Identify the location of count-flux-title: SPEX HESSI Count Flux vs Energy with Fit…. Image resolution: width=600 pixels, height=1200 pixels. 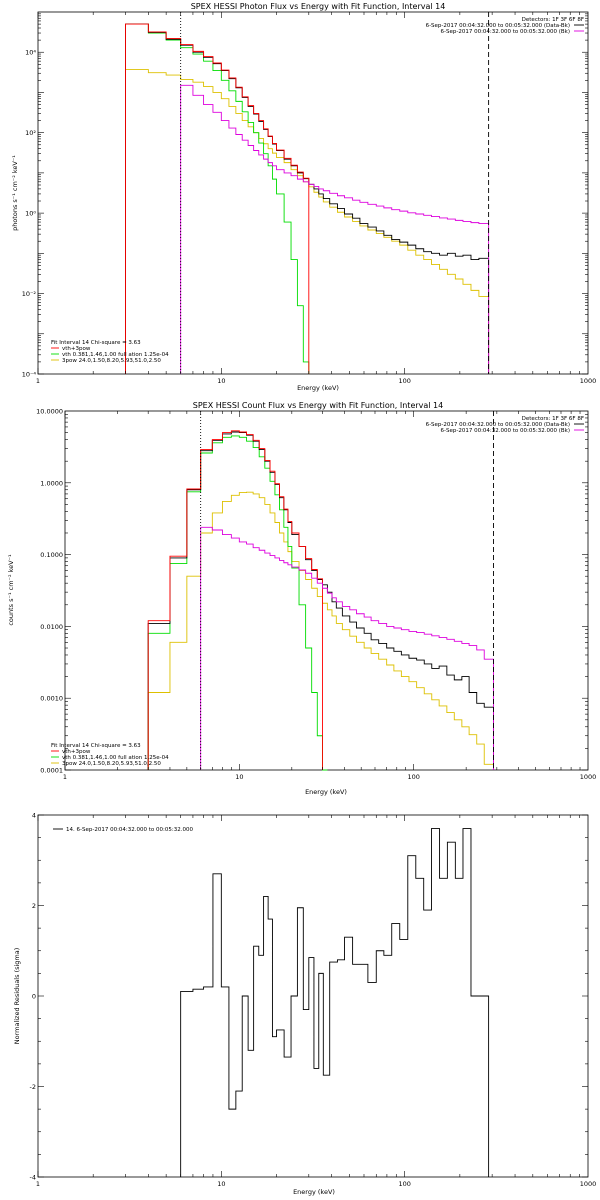
(318, 405).